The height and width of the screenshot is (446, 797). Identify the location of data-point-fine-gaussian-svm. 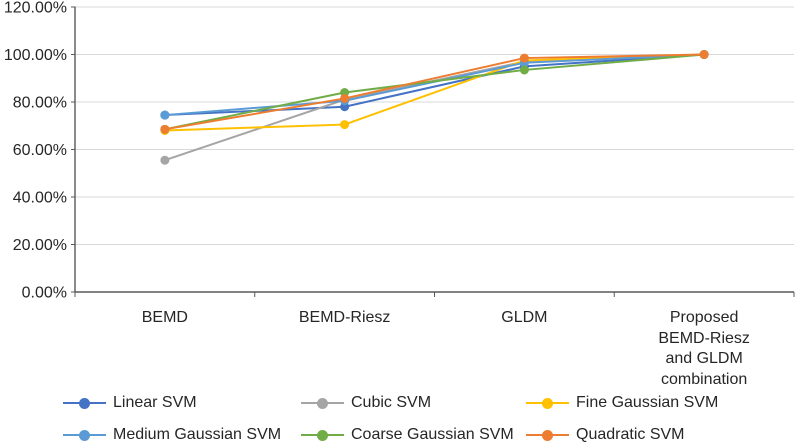
(345, 125).